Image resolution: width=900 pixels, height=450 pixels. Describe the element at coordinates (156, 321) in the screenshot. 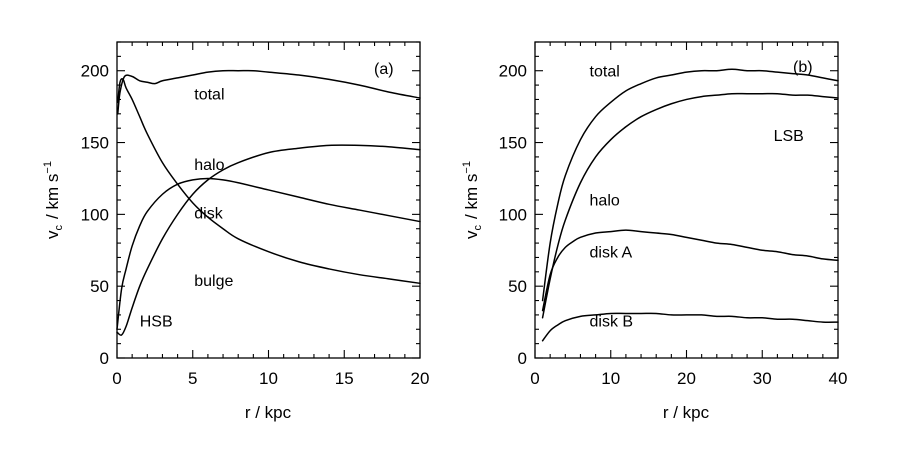

I see `panel-a-annotation-hsb: HSB` at that location.